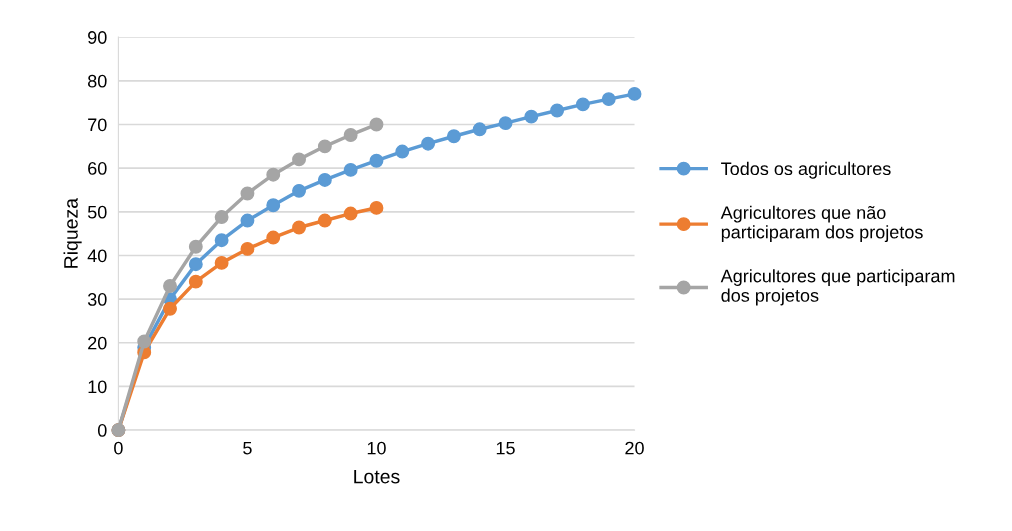 The height and width of the screenshot is (531, 1012). I want to click on x-tick-label: 0, so click(118, 448).